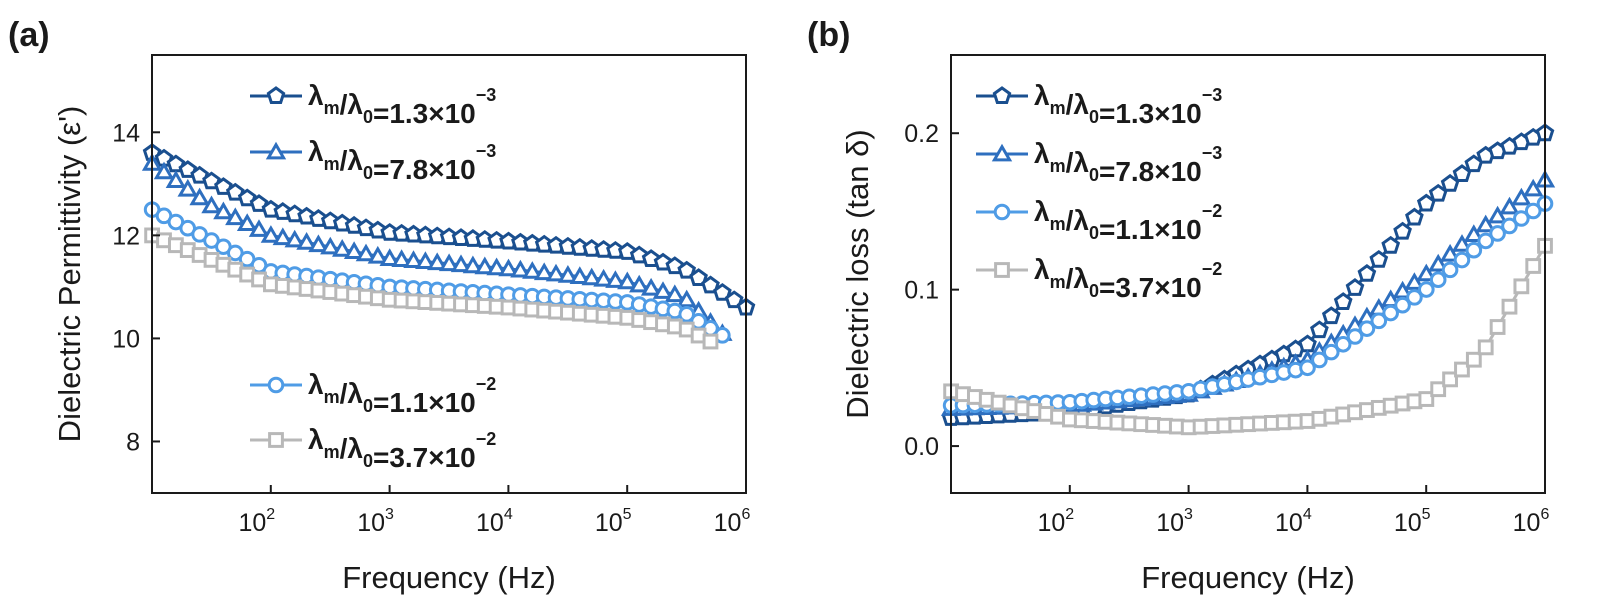 Image resolution: width=1604 pixels, height=616 pixels. Describe the element at coordinates (402, 393) in the screenshot. I see `legend-text: λm/λ0=1.1×10−2` at that location.